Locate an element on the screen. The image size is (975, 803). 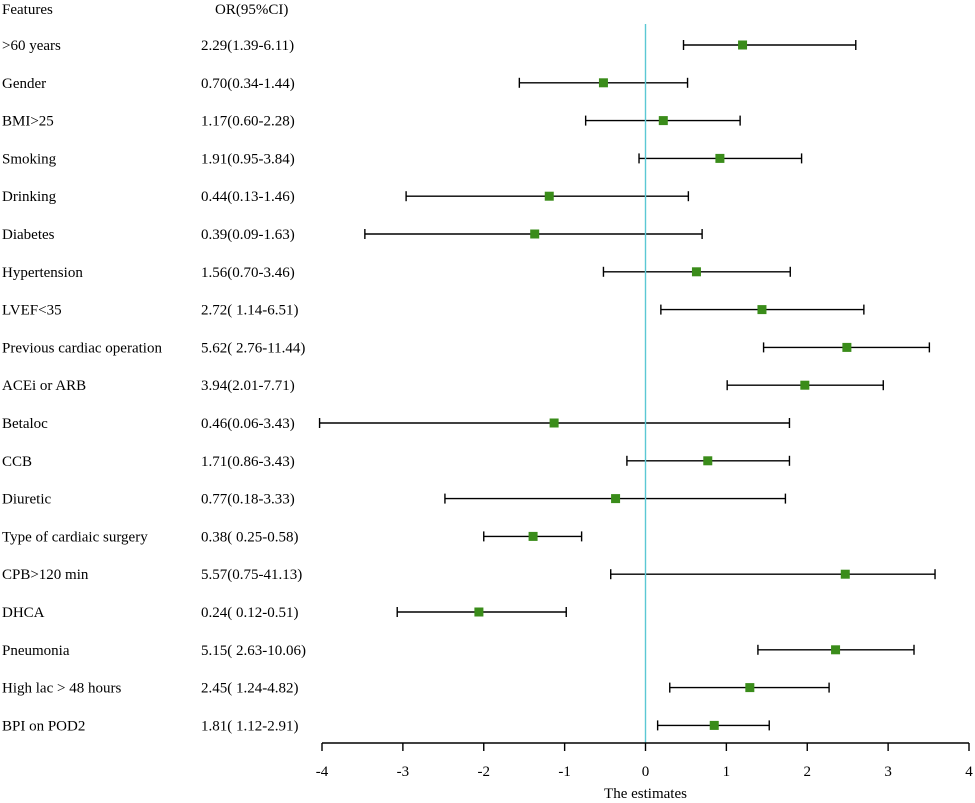
forest-row: CCB 1.71(0.86-3.43) is located at coordinates (396, 462).